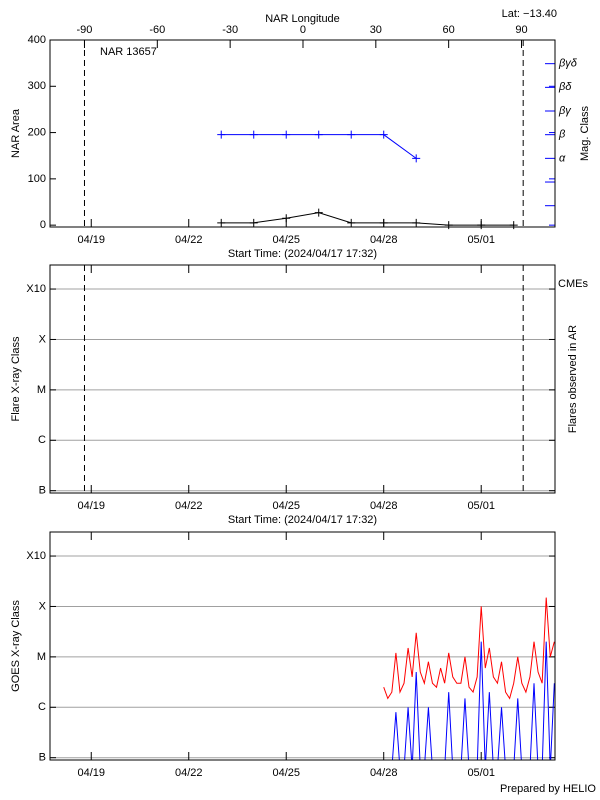 Image resolution: width=600 pixels, height=800 pixels. I want to click on x2-tick-label: 30, so click(376, 30).